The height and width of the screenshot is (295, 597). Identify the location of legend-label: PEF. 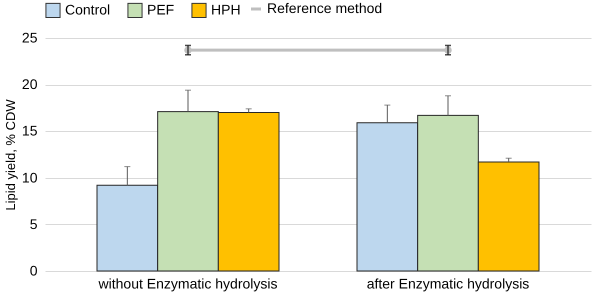
(160, 9).